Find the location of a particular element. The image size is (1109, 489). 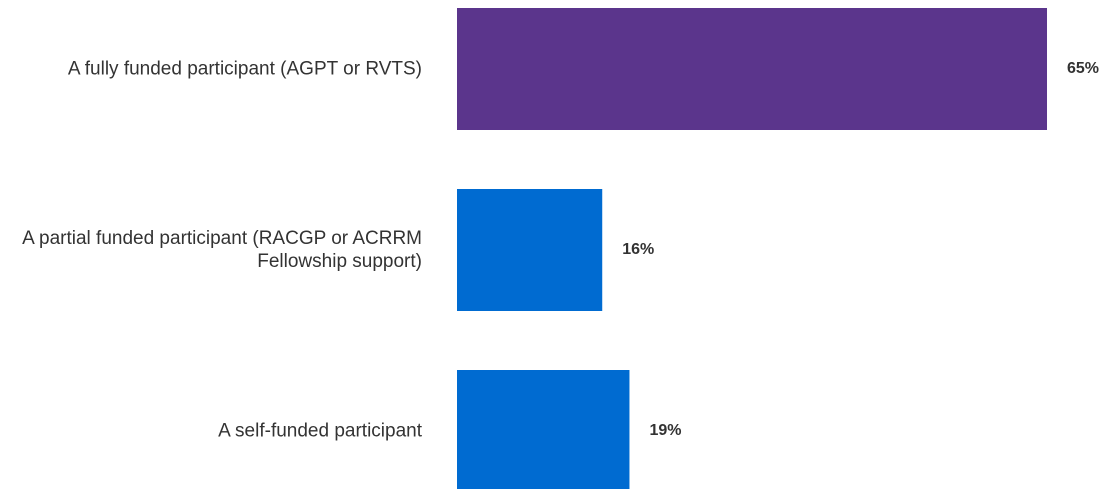

value-label: 16% is located at coordinates (638, 249).